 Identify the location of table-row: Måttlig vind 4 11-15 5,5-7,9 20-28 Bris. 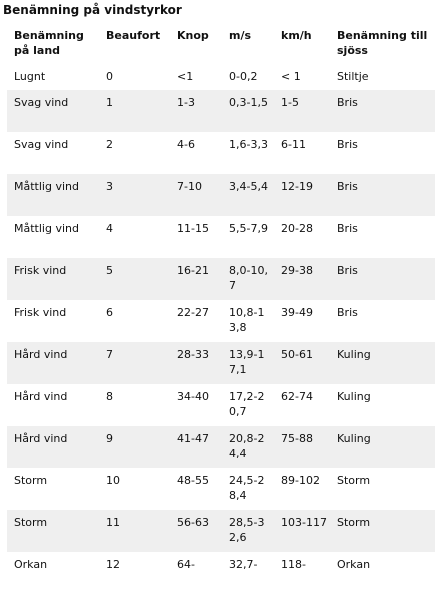
(221, 237).